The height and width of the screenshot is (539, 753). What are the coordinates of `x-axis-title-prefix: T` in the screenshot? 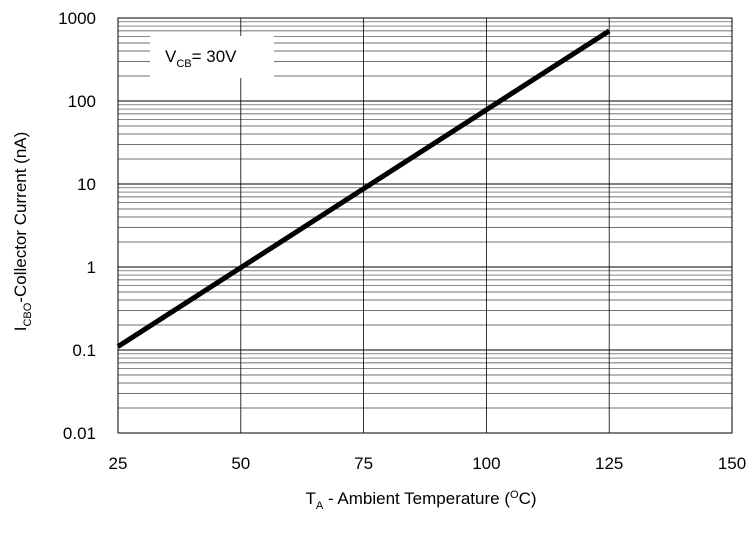 It's located at (310, 498).